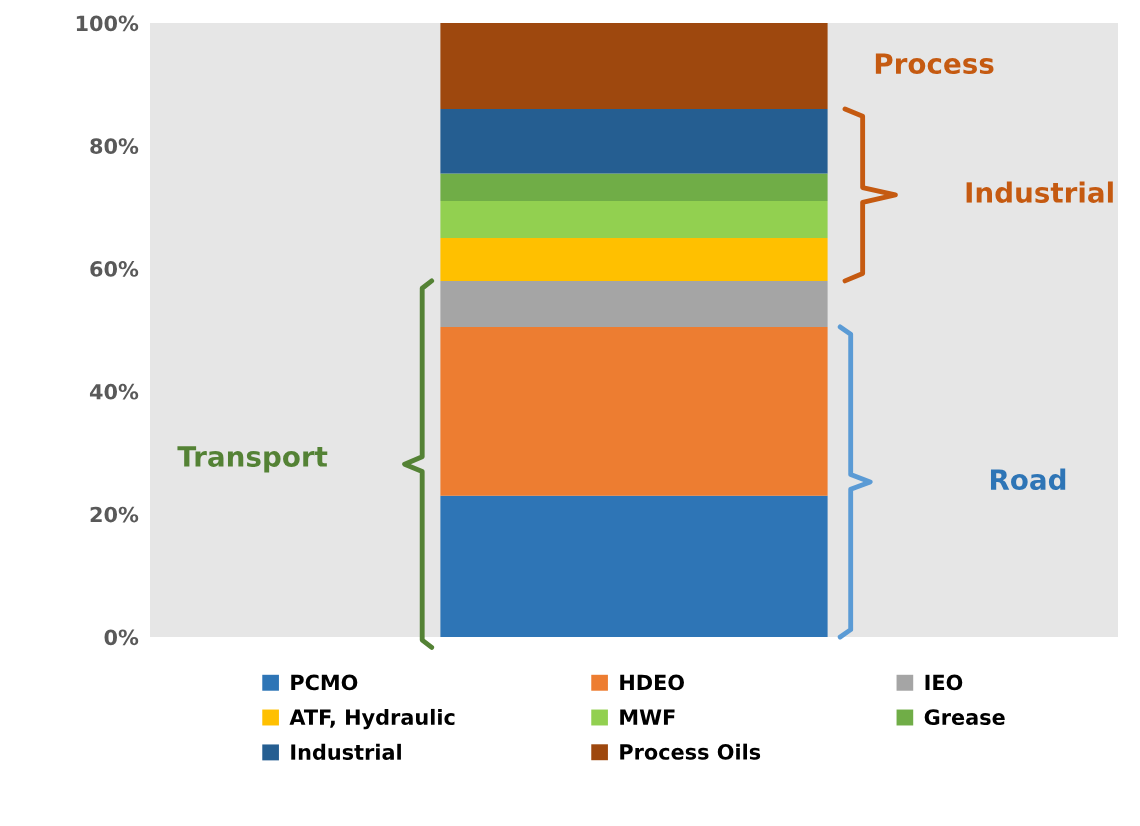 Image resolution: width=1140 pixels, height=826 pixels. I want to click on y-tick-label: 0%, so click(121, 637).